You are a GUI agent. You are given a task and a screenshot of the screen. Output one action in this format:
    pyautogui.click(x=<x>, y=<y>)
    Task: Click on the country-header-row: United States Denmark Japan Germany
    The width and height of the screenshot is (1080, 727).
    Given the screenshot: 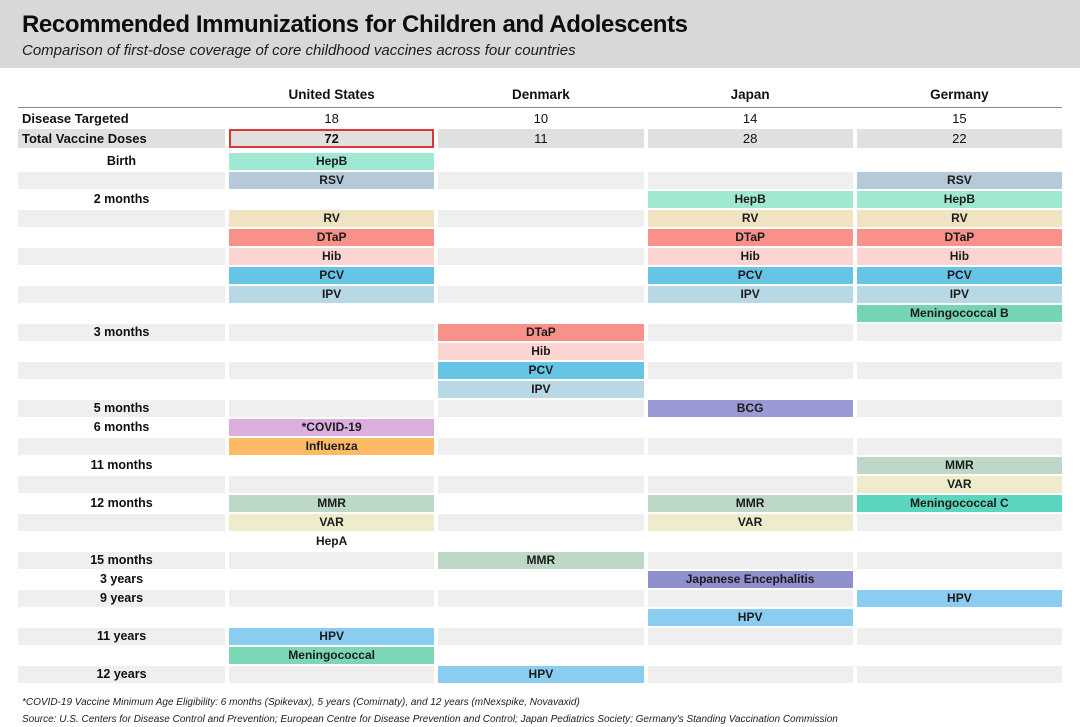 What is the action you would take?
    pyautogui.click(x=540, y=92)
    